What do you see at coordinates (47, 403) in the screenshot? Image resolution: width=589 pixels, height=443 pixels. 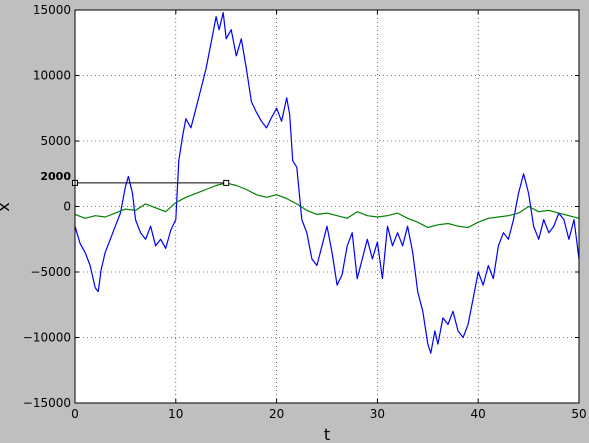 I see `y-tick-label: −15000` at bounding box center [47, 403].